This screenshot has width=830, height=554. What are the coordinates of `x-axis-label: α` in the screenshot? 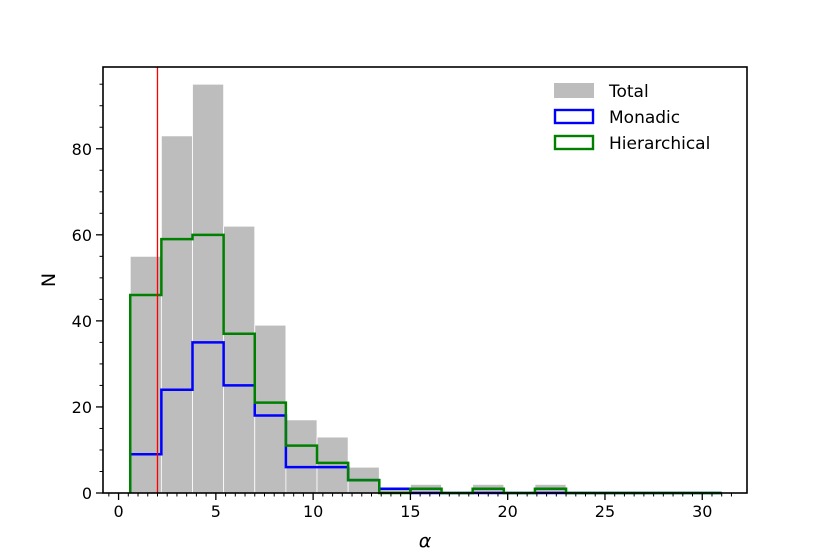 It's located at (425, 541).